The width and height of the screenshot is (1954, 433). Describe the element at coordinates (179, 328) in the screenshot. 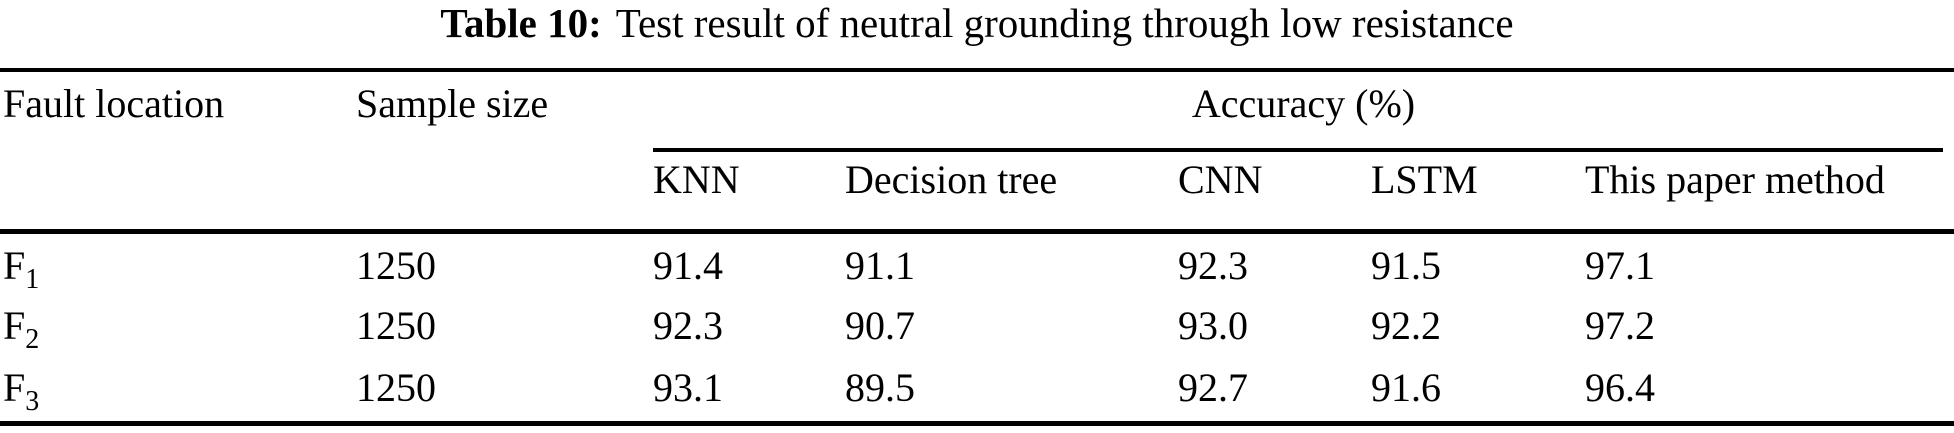

I see `fault-location-cell: F2` at that location.